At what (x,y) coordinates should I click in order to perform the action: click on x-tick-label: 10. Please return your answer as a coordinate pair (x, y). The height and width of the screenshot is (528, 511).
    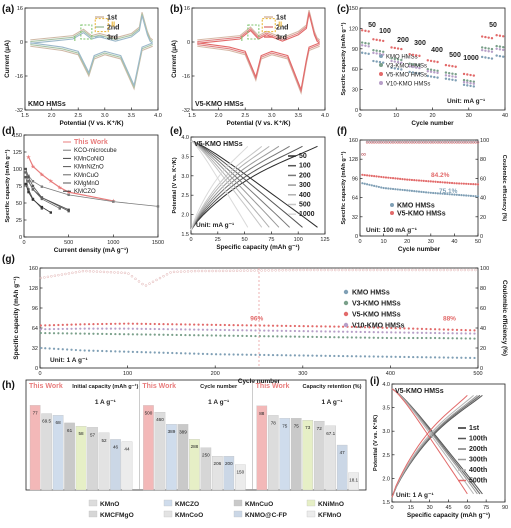
    Looking at the image, I should click on (396, 116).